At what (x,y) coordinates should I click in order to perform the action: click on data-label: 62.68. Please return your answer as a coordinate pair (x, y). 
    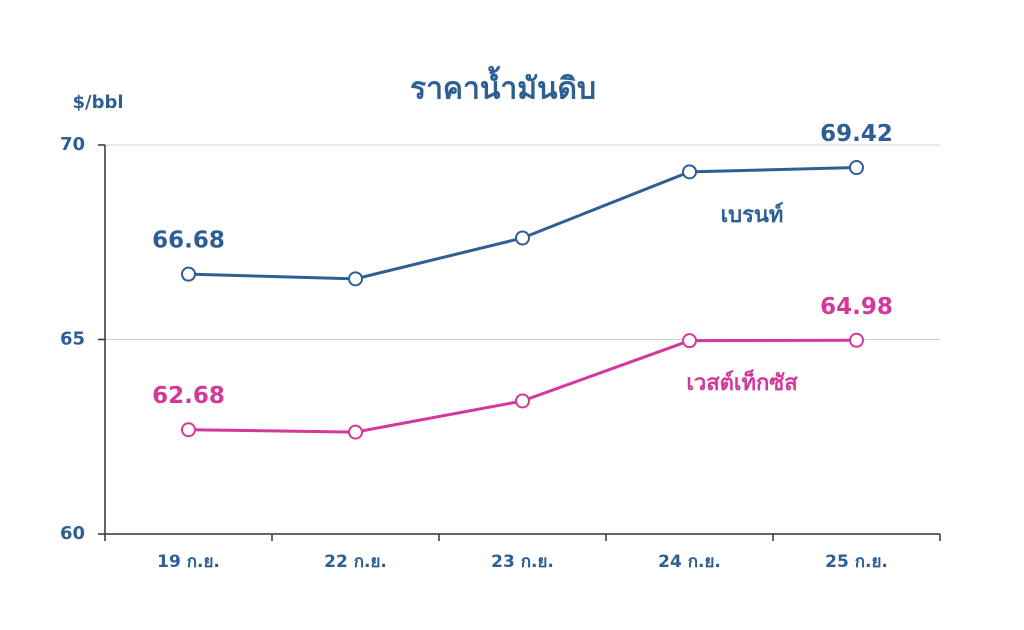
    Looking at the image, I should click on (188, 396).